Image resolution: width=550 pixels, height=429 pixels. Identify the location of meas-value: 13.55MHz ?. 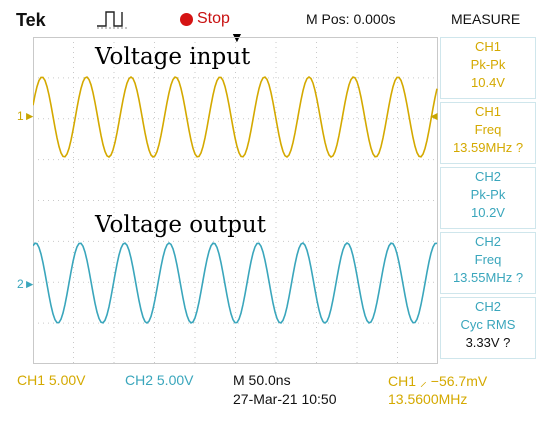
(488, 277).